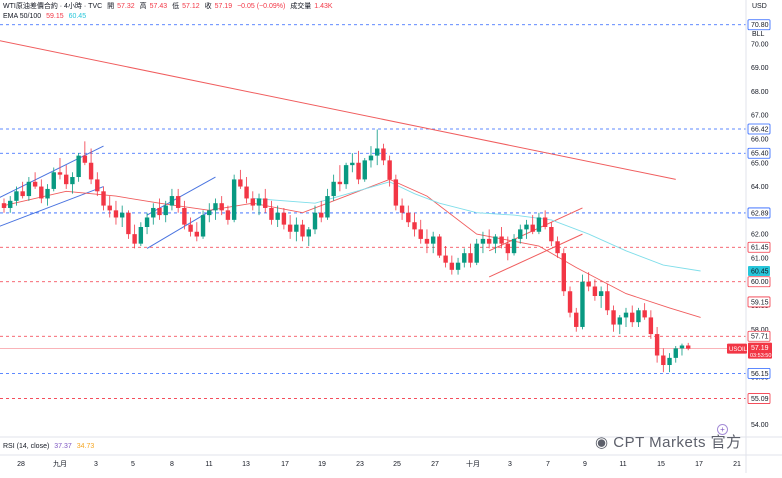 The width and height of the screenshot is (782, 478). What do you see at coordinates (760, 92) in the screenshot?
I see `y-tick-label: 68.00` at bounding box center [760, 92].